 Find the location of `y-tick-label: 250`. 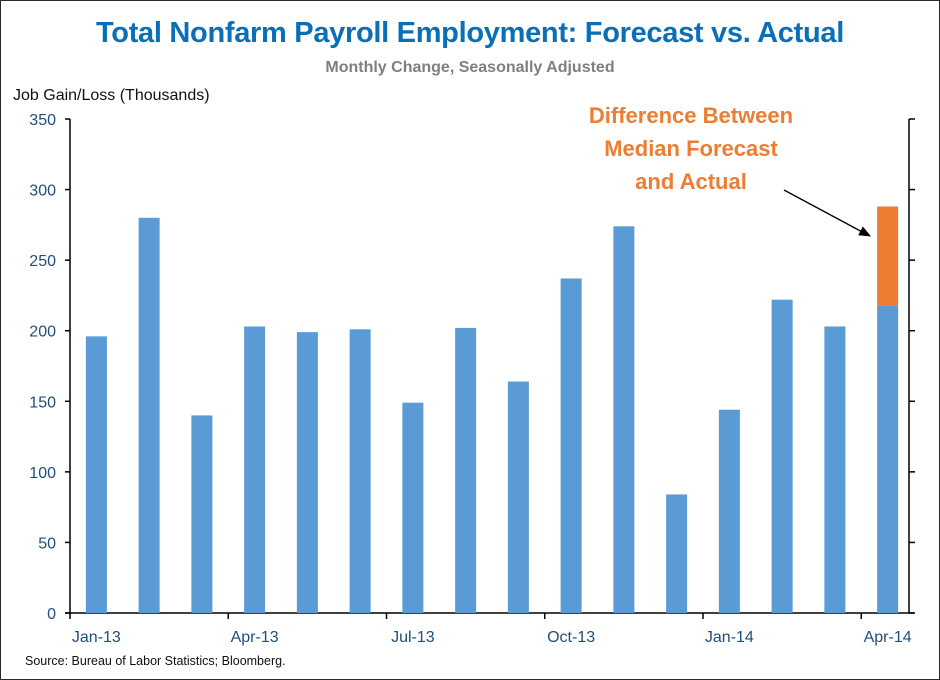

y-tick-label: 250 is located at coordinates (42, 261).